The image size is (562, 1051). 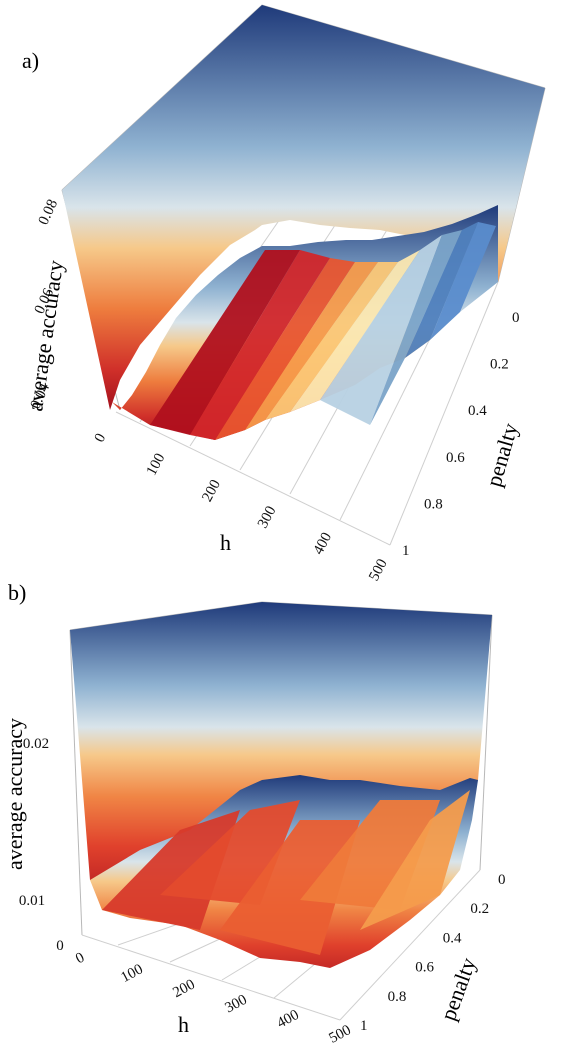 I want to click on panel-b-ylabel: penalty, so click(x=458, y=988).